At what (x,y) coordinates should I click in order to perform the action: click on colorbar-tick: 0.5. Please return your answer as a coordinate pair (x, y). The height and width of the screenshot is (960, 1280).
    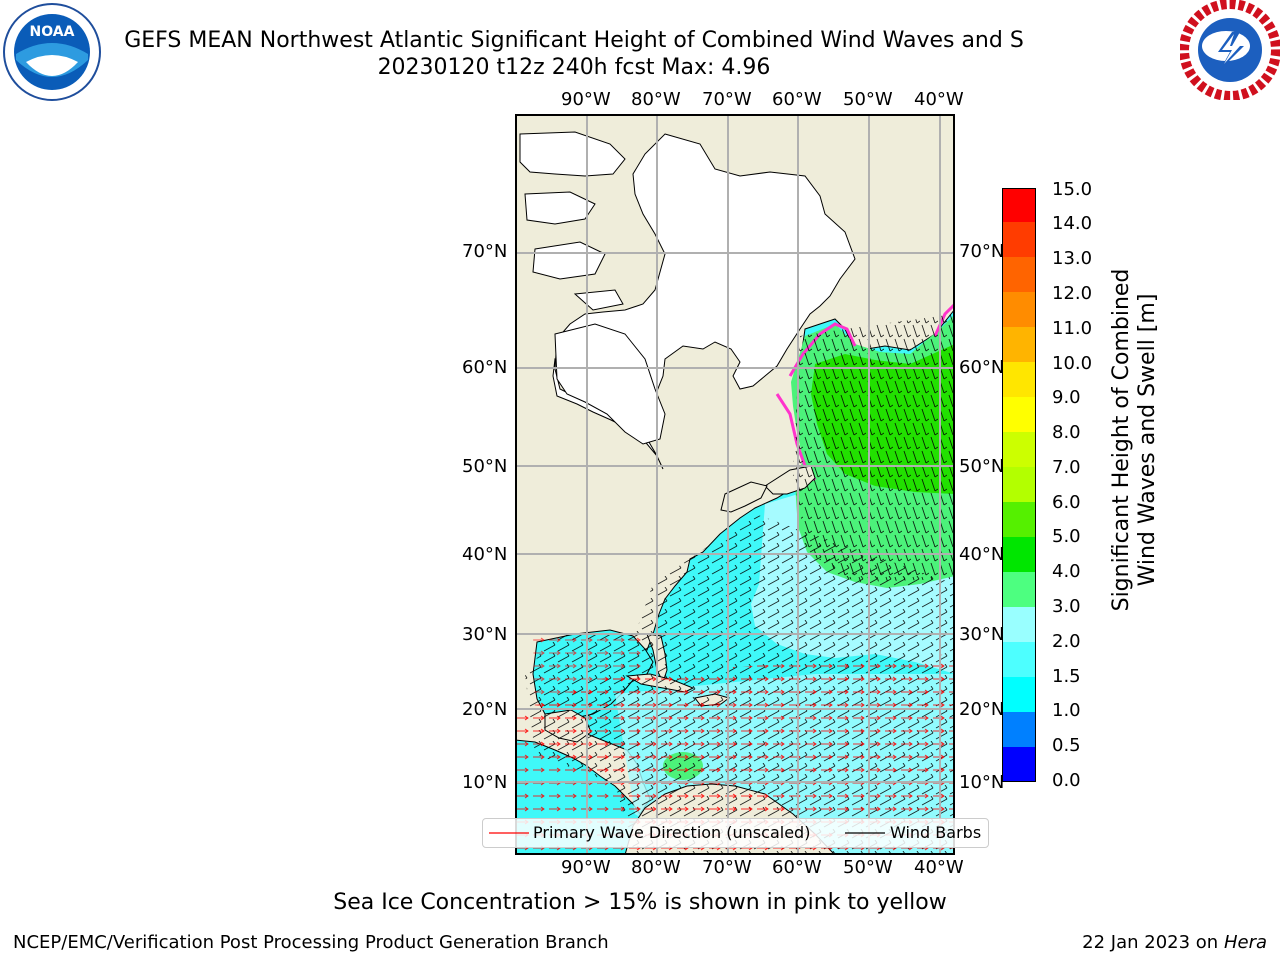
    Looking at the image, I should click on (1066, 745).